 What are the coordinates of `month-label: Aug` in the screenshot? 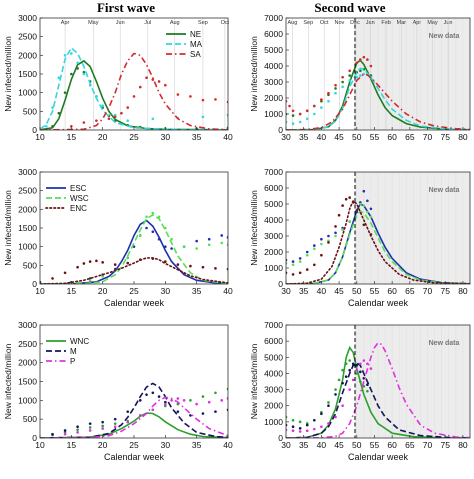 It's located at (175, 23).